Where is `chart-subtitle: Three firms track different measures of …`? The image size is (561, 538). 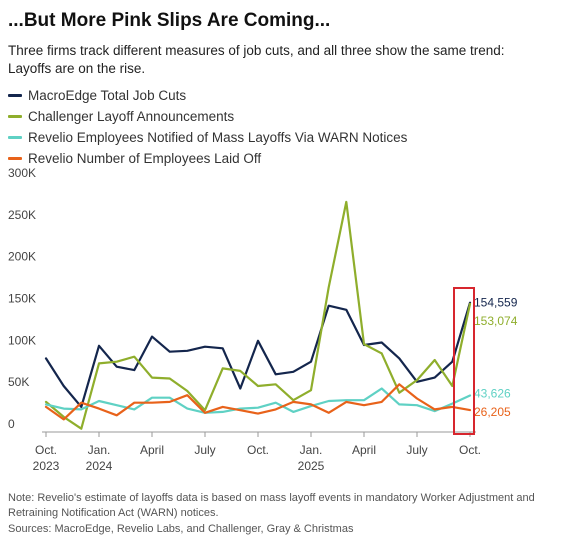
chart-subtitle: Three firms track different measures of … is located at coordinates (256, 59).